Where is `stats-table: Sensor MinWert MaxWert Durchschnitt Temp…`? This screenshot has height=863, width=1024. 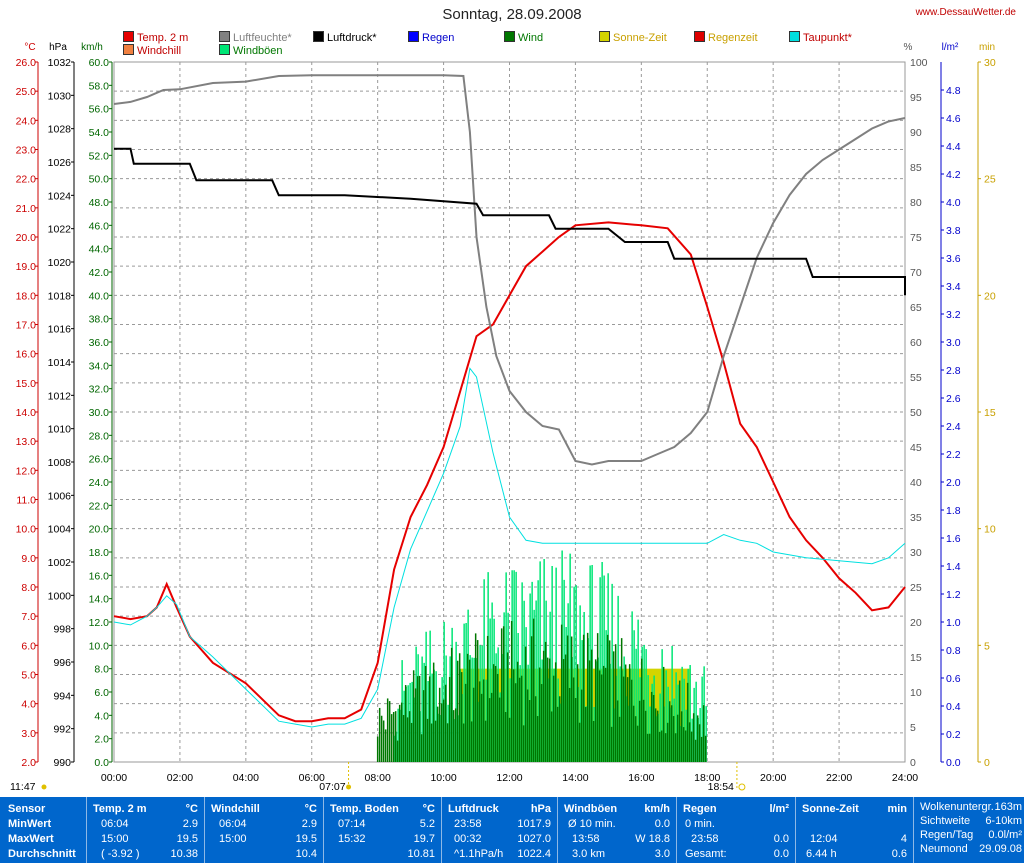
stats-table: Sensor MinWert MaxWert Durchschnitt Temp… is located at coordinates (512, 830).